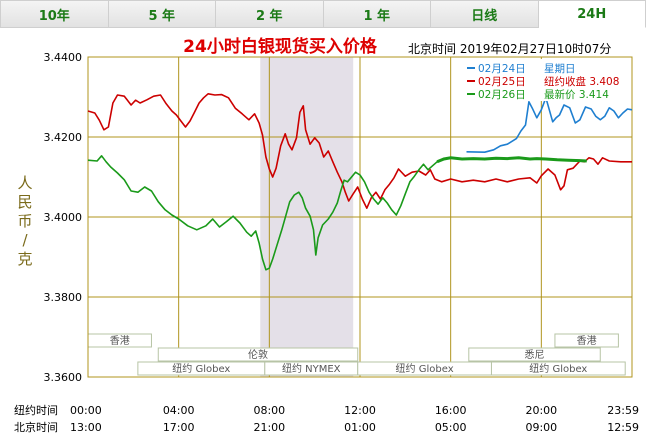 Image resolution: width=646 pixels, height=440 pixels. Describe the element at coordinates (541, 410) in the screenshot. I see `x-tick-label: 20:00` at that location.